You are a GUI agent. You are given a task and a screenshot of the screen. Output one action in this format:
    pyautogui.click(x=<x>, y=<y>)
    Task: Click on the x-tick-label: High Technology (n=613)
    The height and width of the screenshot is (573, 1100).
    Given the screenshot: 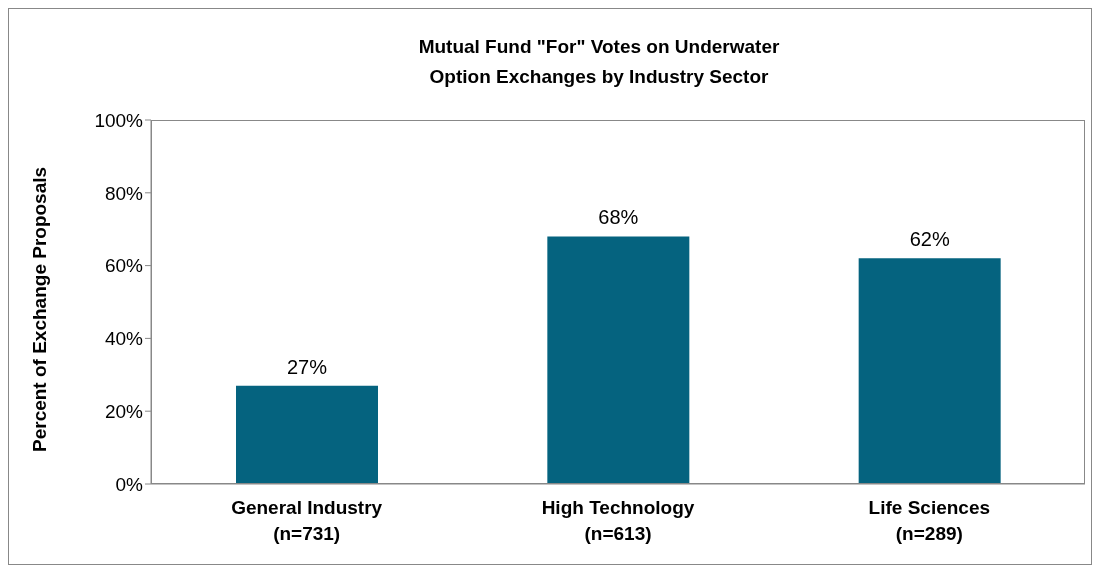 What is the action you would take?
    pyautogui.click(x=618, y=520)
    